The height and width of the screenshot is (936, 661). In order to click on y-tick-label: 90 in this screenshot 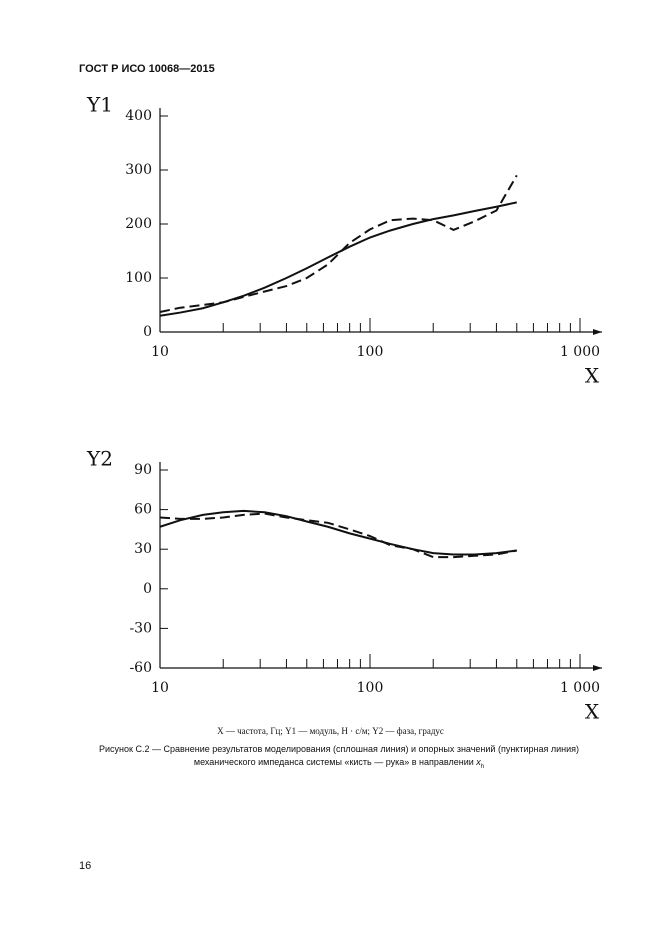, I will do `click(143, 470)`.